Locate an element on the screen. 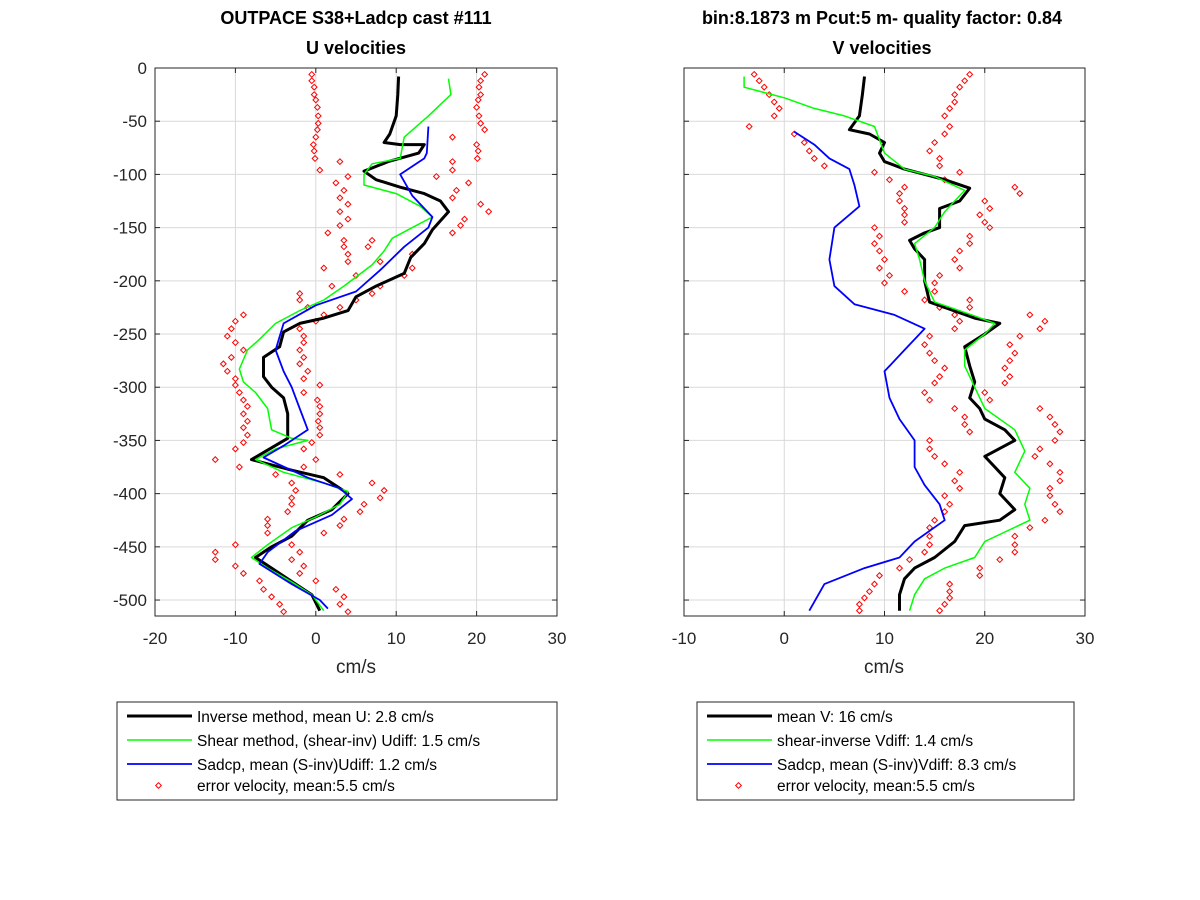 This screenshot has height=900, width=1200. u-legend-label-inverse: Inverse method, mean U: 2.8 cm/s is located at coordinates (315, 717).